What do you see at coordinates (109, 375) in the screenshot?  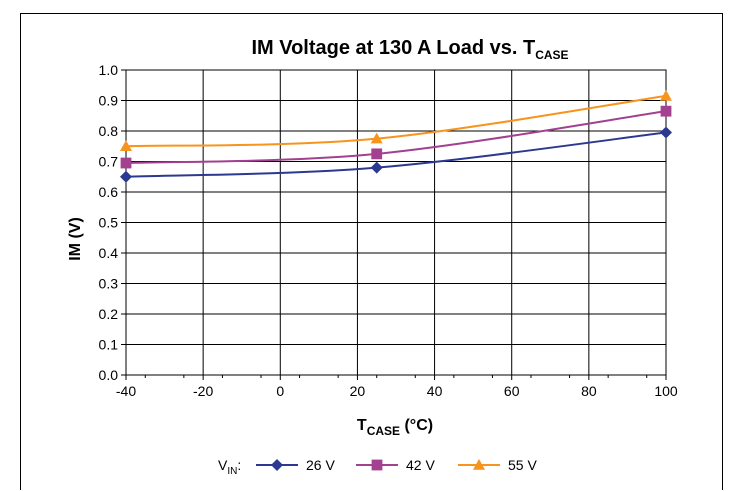 I see `y-tick-label: 0.0` at bounding box center [109, 375].